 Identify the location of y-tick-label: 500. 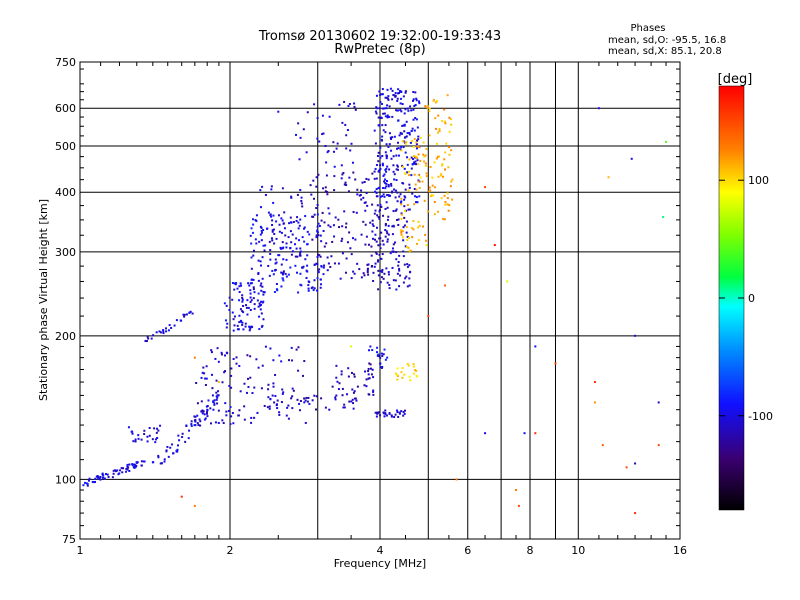
(65, 146).